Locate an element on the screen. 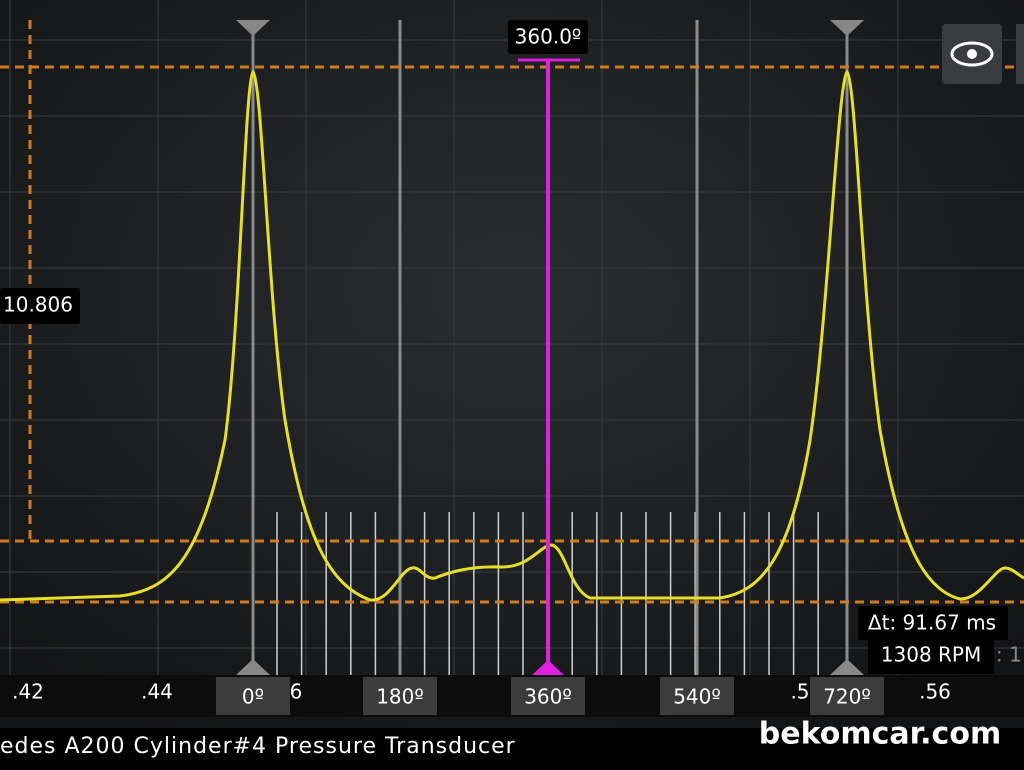 The width and height of the screenshot is (1024, 770). time-label: .56 is located at coordinates (935, 692).